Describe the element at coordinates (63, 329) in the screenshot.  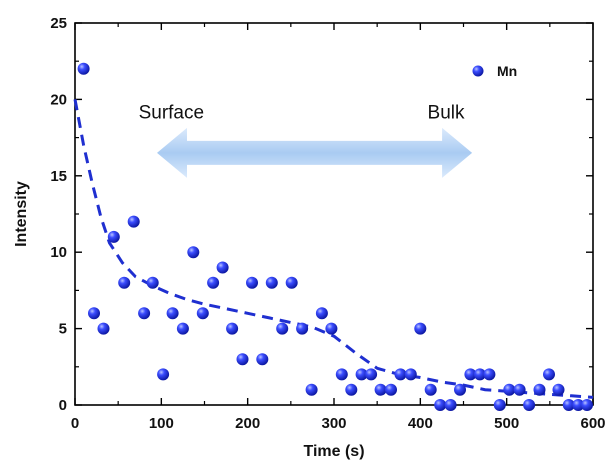
I see `y-tick-label: 5` at that location.